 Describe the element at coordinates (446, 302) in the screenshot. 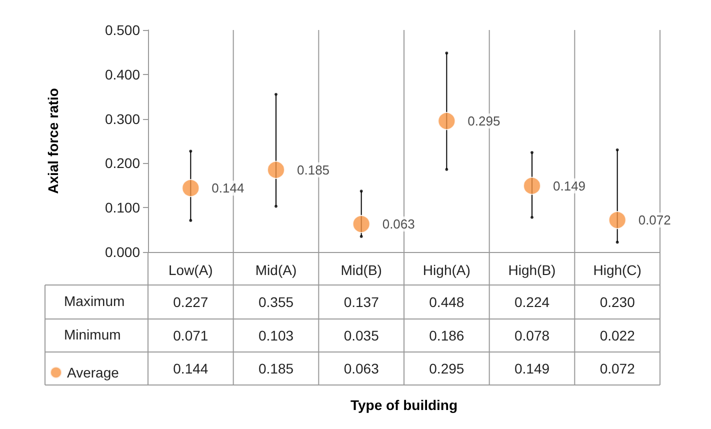

I see `data-label: 0.448` at that location.